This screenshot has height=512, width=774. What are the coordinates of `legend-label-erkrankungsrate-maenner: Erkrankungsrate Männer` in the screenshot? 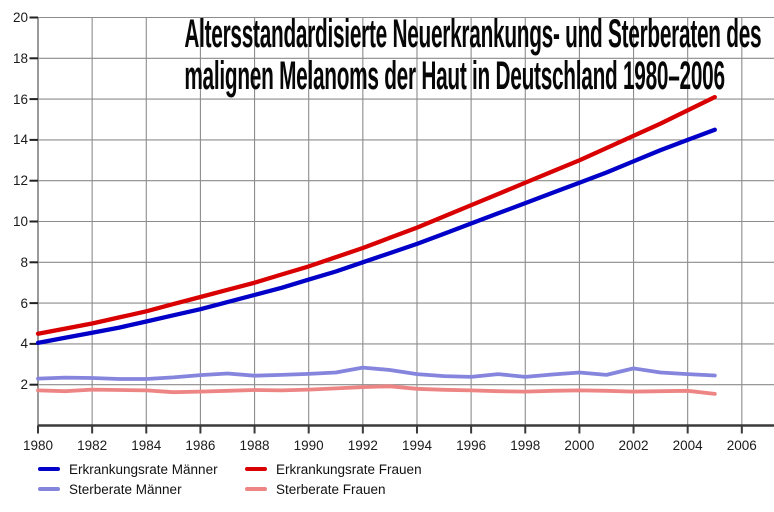 It's located at (143, 469).